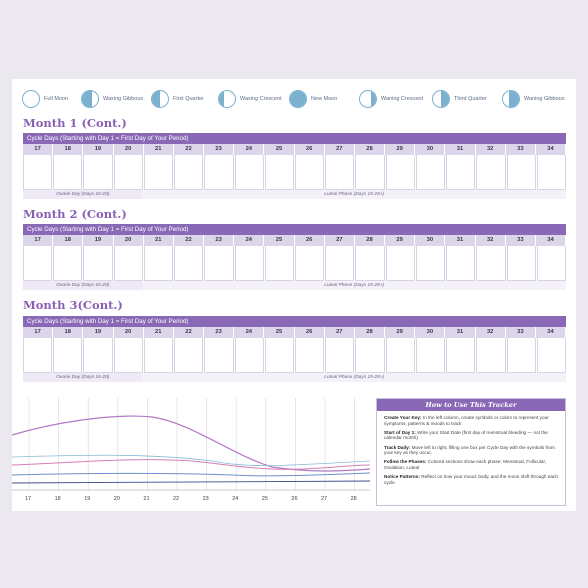 This screenshot has height=588, width=588. Describe the element at coordinates (235, 499) in the screenshot. I see `graph-x-tick-label: 24` at that location.